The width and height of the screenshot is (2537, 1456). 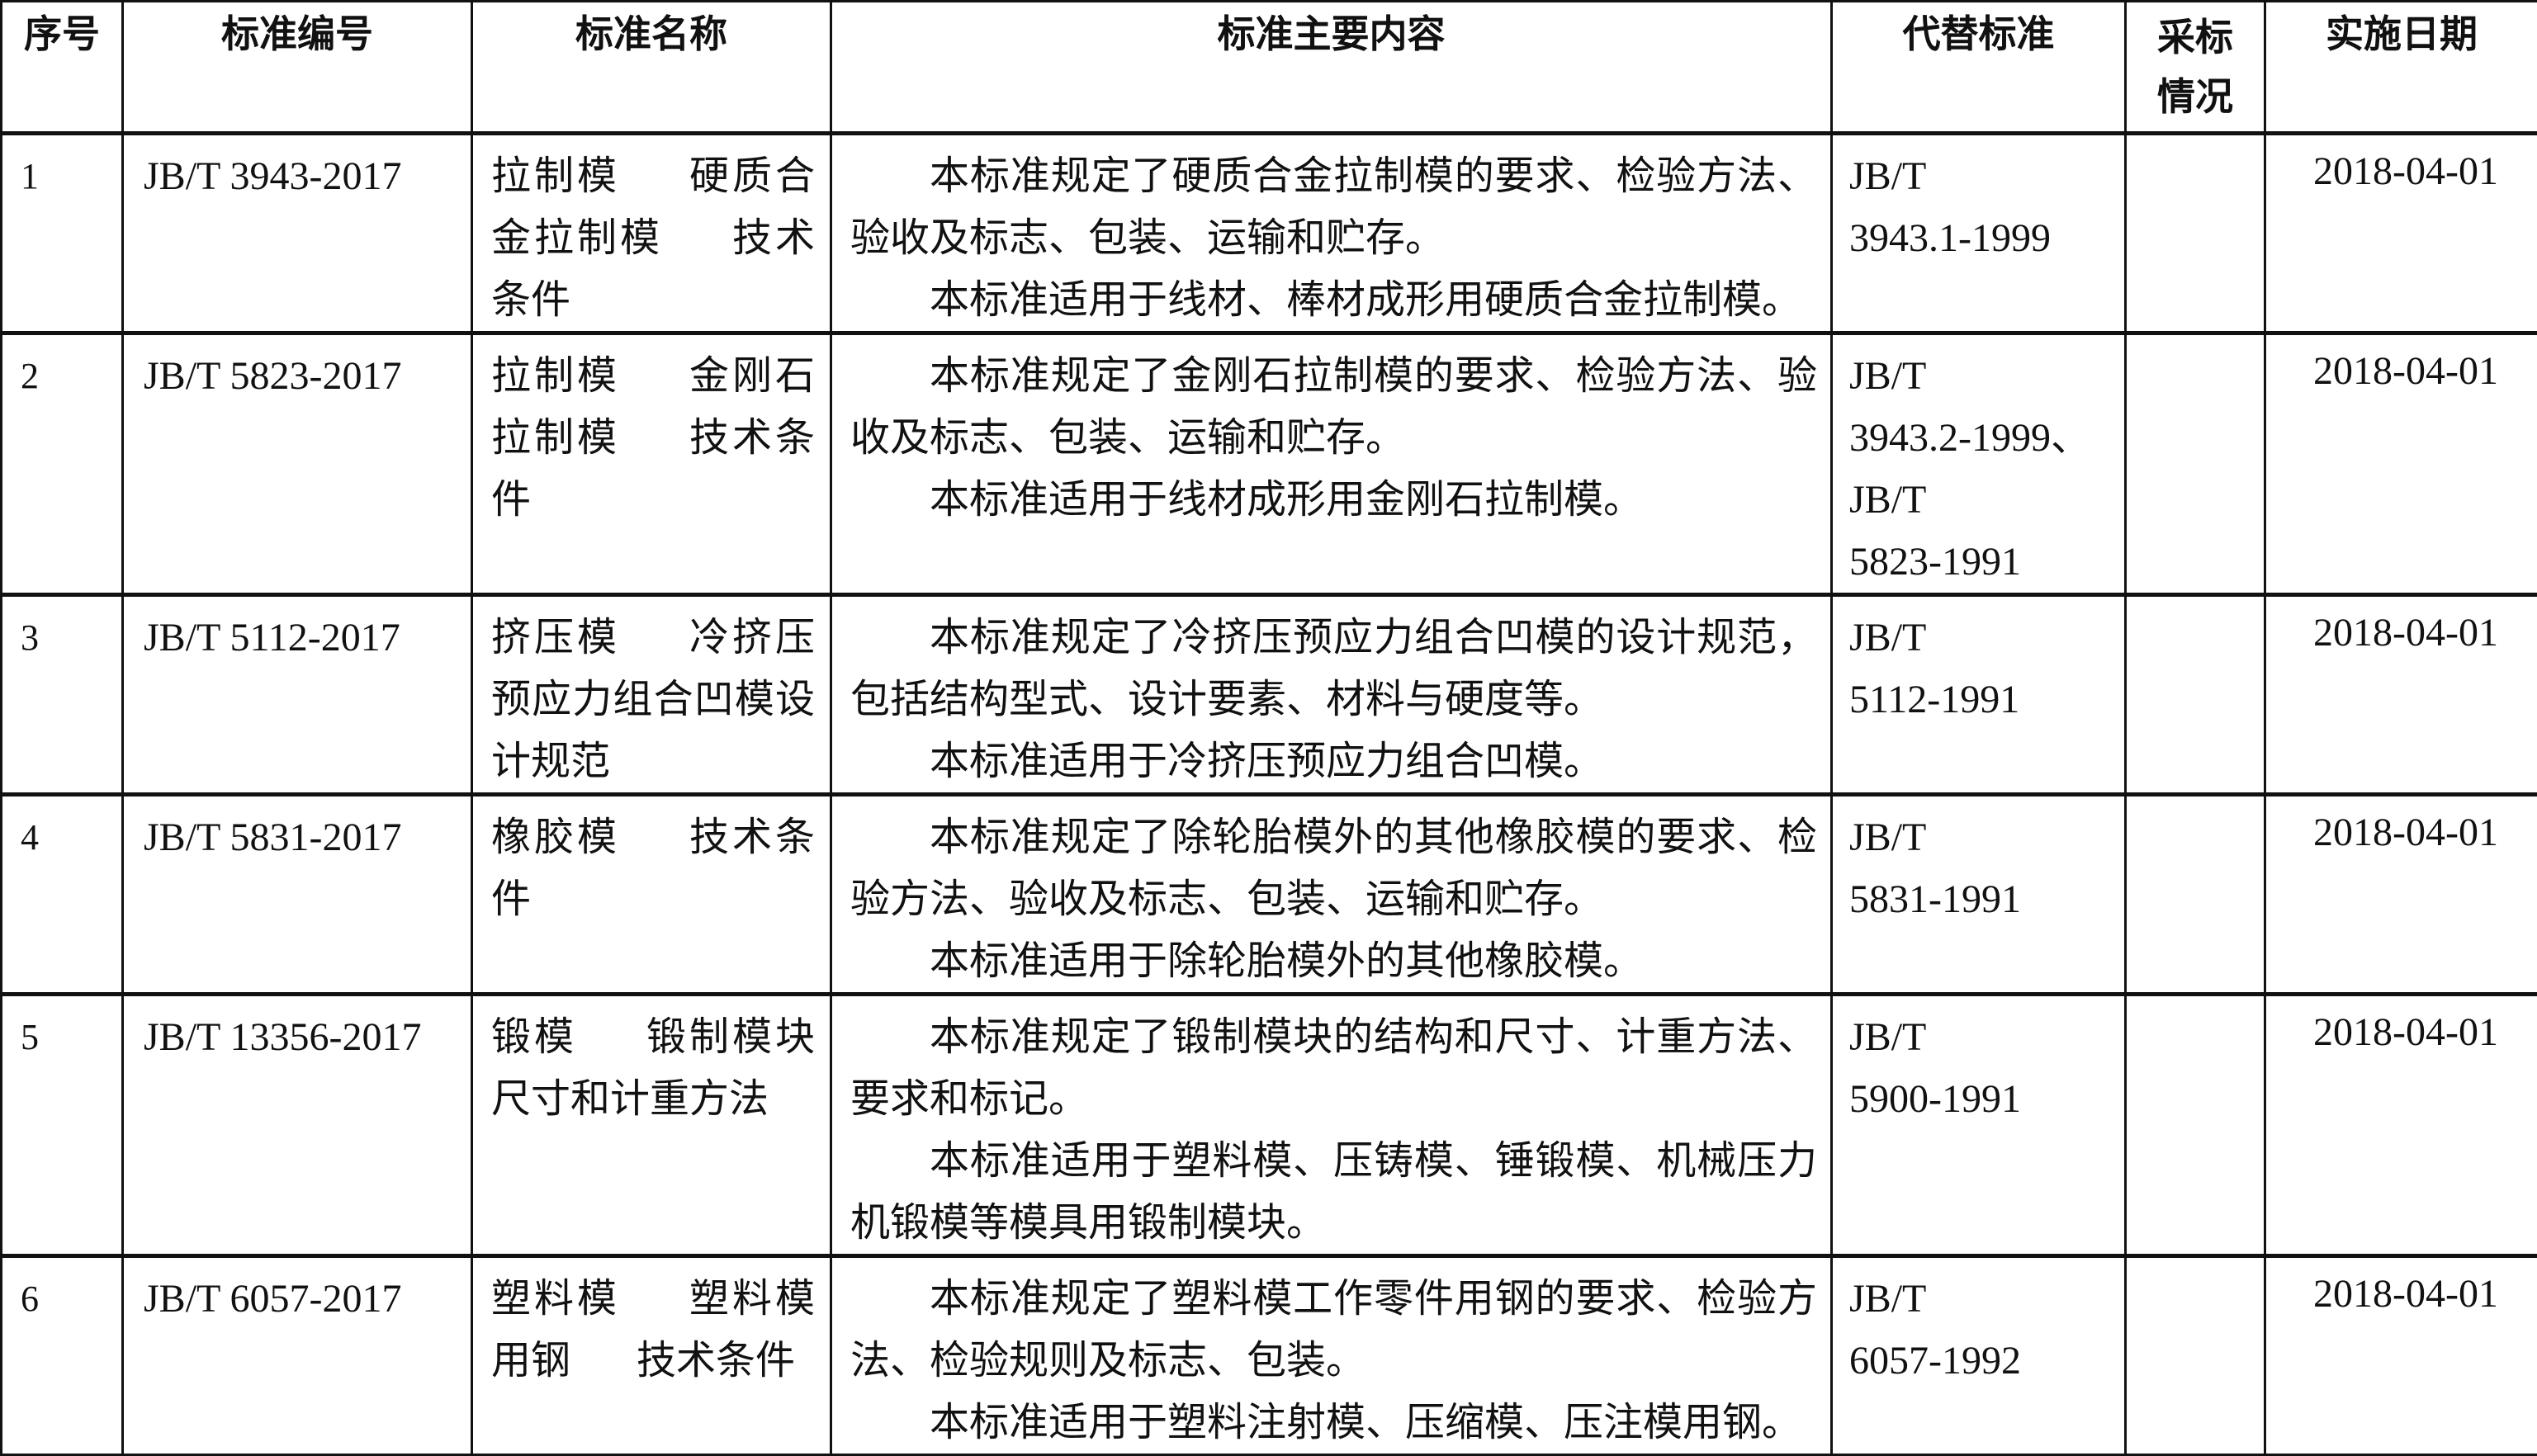 I want to click on standard-name: 塑料模塑料模用钢技术条件, so click(x=651, y=1355).